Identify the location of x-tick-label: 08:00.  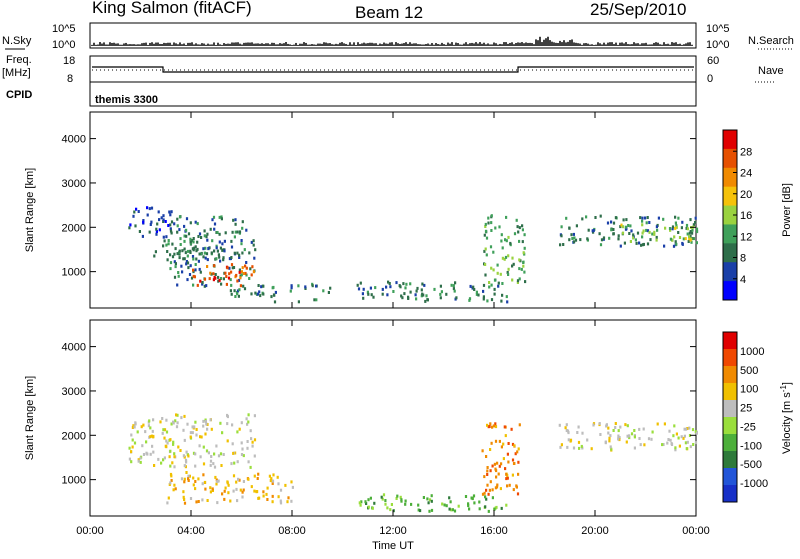
(292, 531).